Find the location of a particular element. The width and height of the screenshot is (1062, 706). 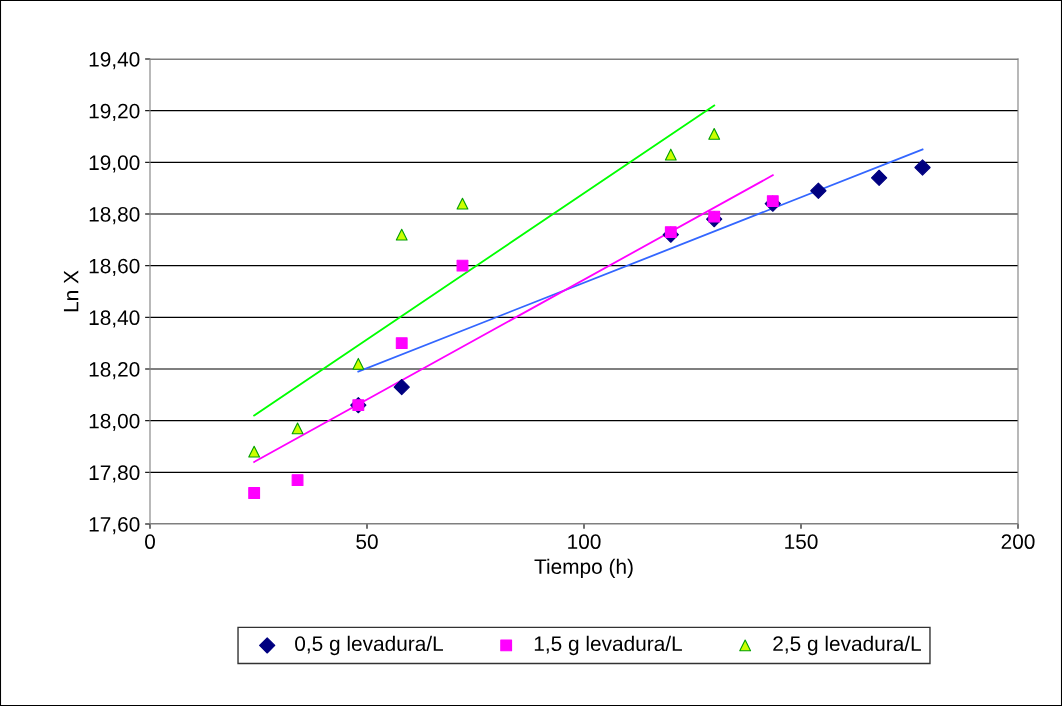

x-tick-label: 150 is located at coordinates (801, 542).